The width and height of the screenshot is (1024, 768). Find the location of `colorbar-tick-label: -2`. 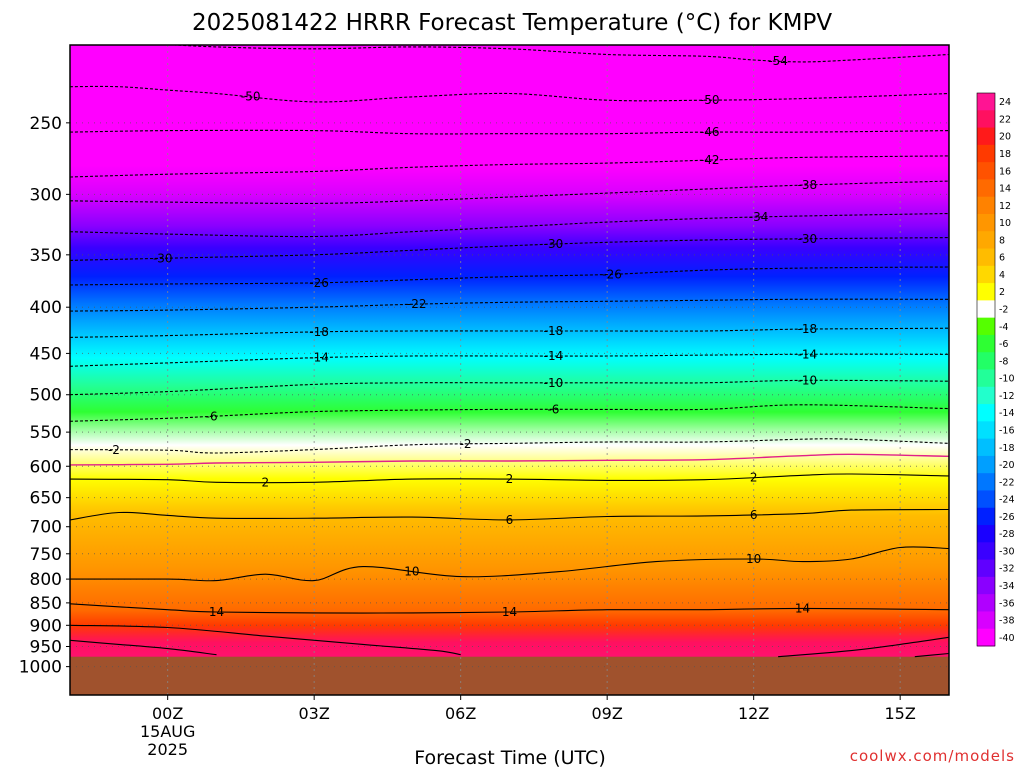

colorbar-tick-label: -2 is located at coordinates (1003, 310).